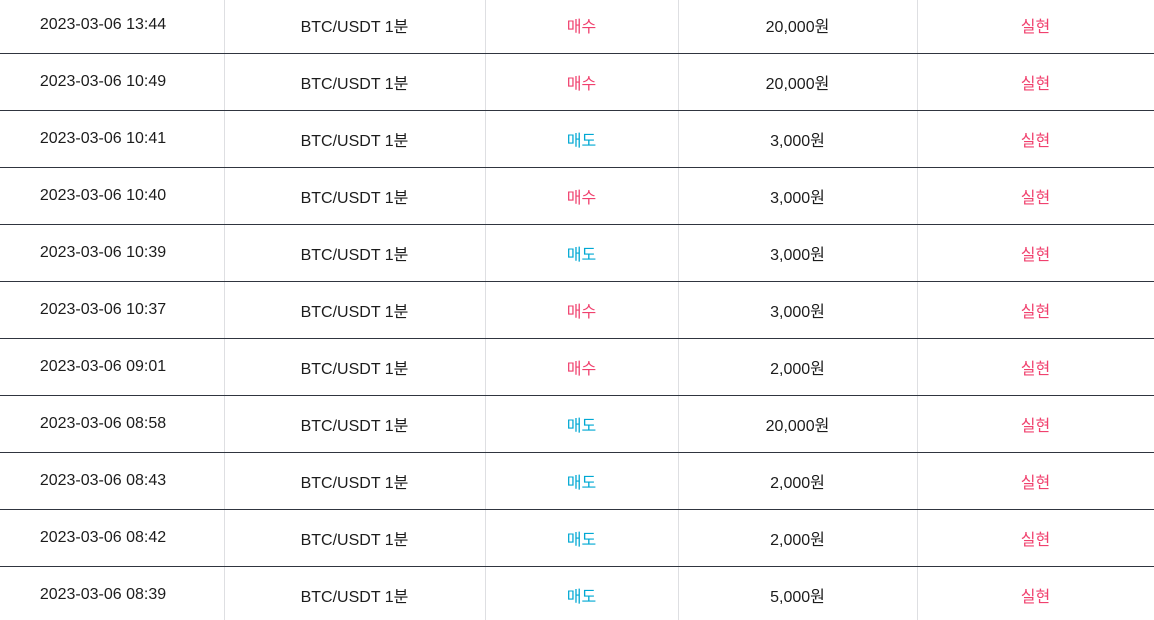 The height and width of the screenshot is (620, 1154). I want to click on cell-datetime: 2023-03-06 08:43, so click(103, 480).